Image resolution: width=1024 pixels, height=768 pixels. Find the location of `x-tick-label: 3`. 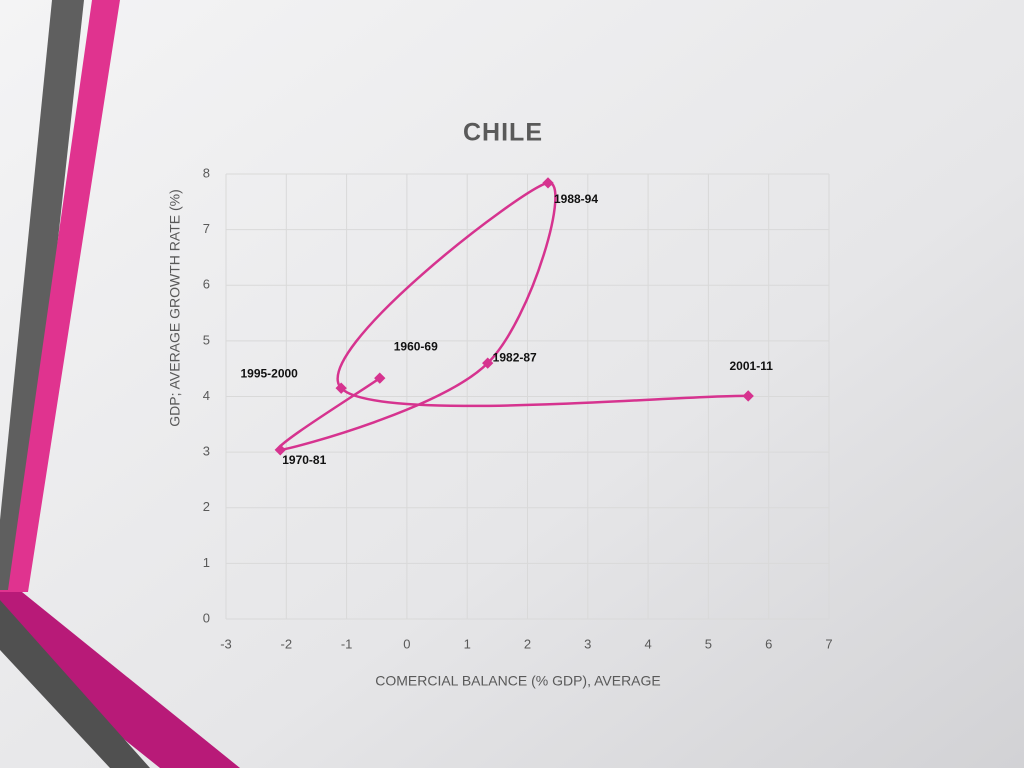

x-tick-label: 3 is located at coordinates (587, 643).